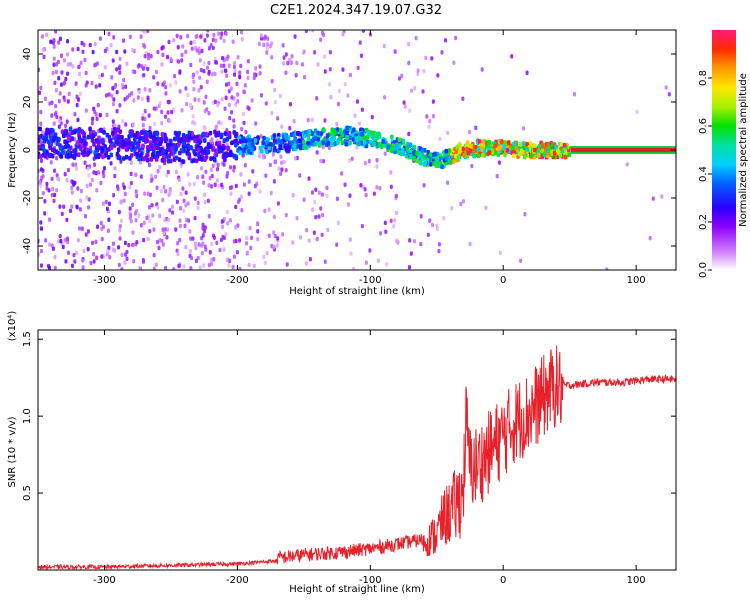 Image resolution: width=750 pixels, height=600 pixels. What do you see at coordinates (370, 280) in the screenshot?
I see `x-tick-label: -100` at bounding box center [370, 280].